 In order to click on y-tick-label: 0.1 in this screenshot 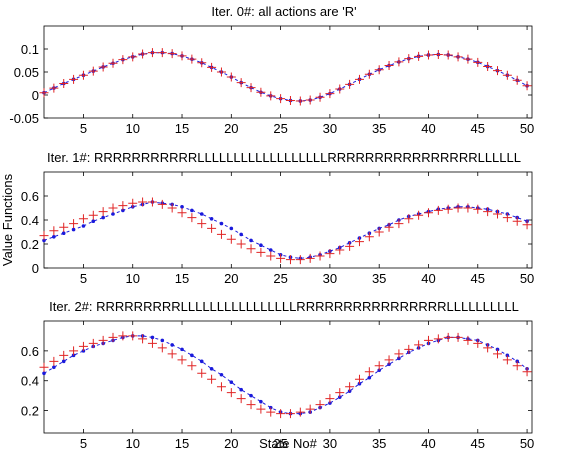, I will do `click(30, 49)`.